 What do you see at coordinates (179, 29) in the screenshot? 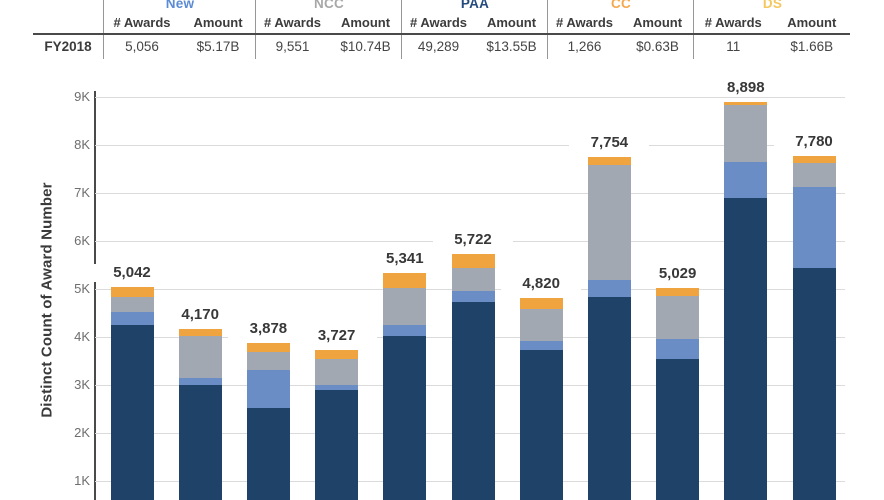
I see `table-group-new: New # Awards Amount 5,056 $5.17B` at bounding box center [179, 29].